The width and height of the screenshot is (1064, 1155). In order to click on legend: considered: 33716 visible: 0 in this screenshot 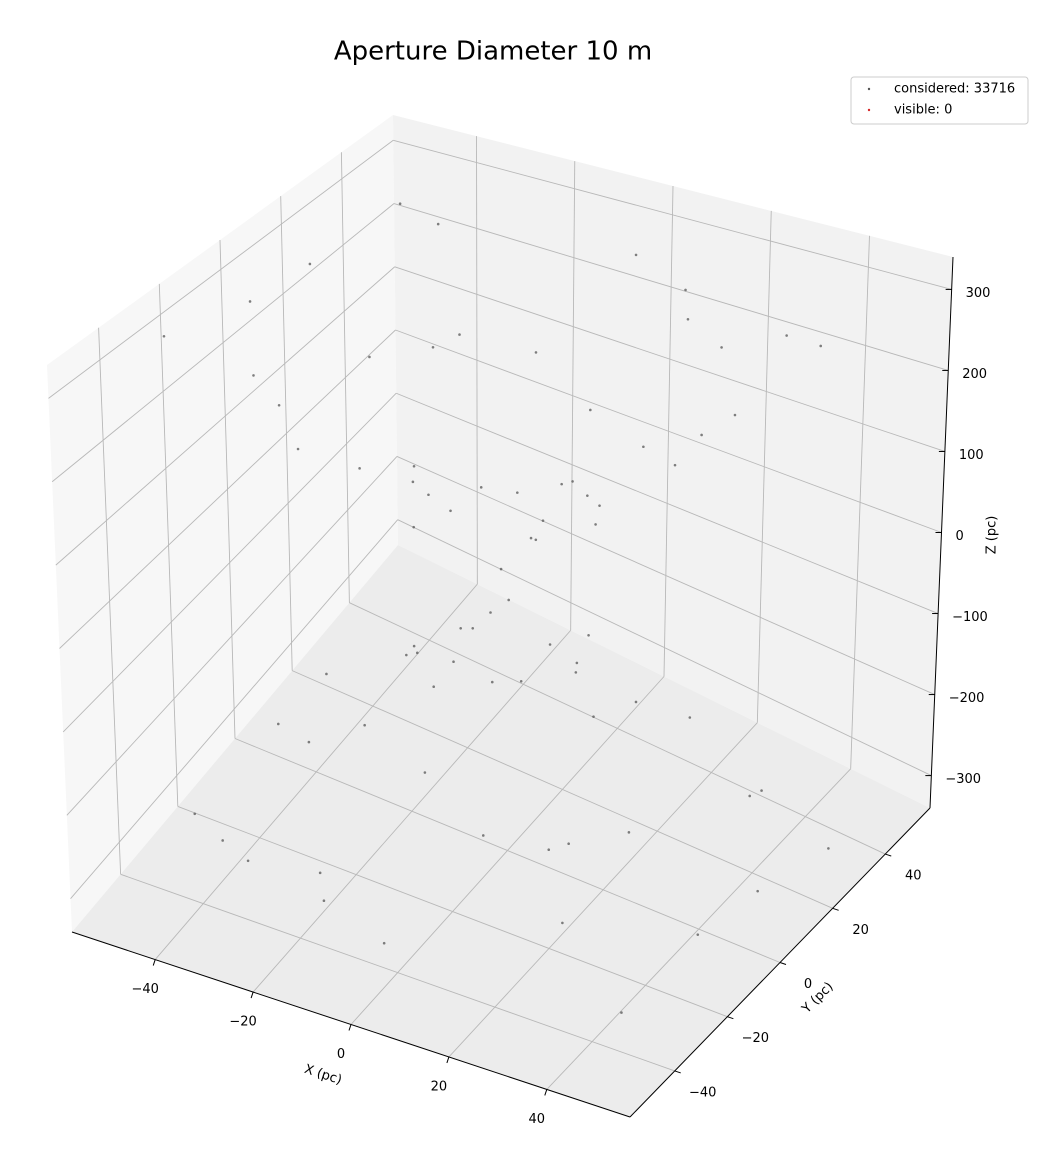, I will do `click(939, 100)`.